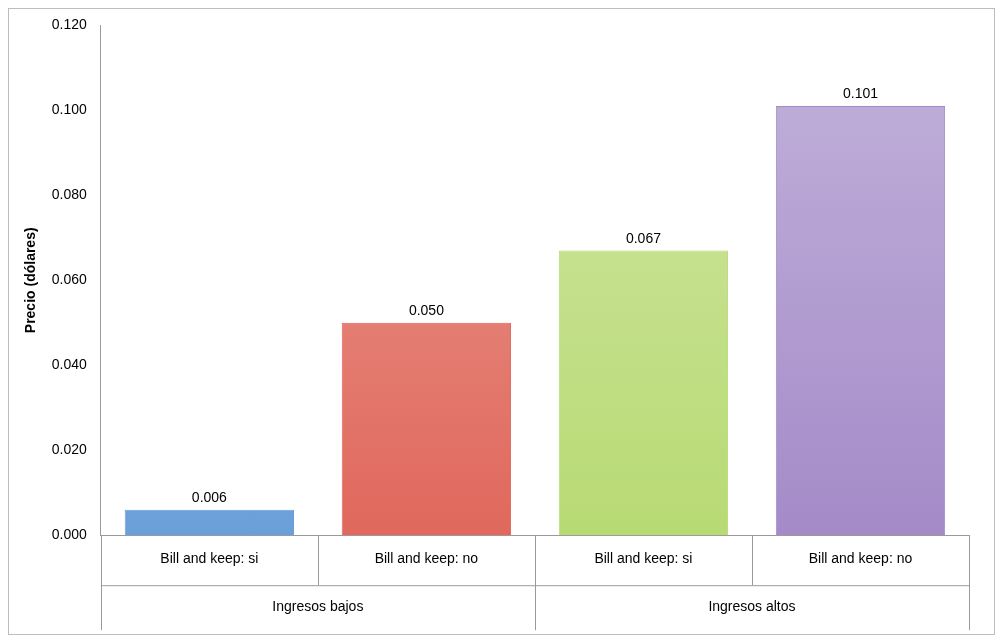  Describe the element at coordinates (69, 279) in the screenshot. I see `y-tick-label: 0.060` at that location.